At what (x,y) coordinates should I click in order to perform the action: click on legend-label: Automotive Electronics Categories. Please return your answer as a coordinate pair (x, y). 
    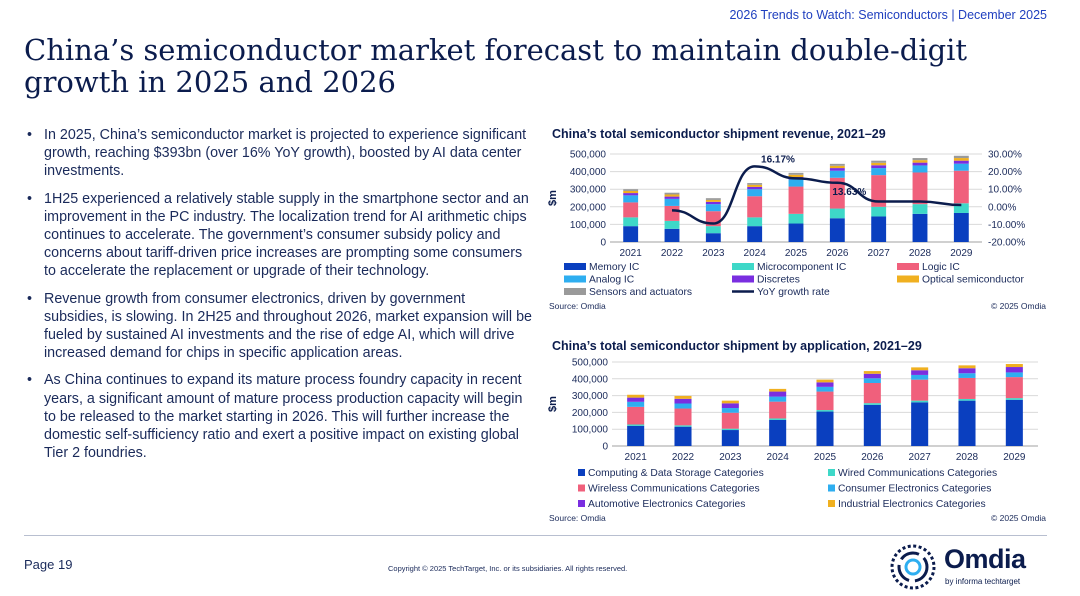
    Looking at the image, I should click on (666, 504).